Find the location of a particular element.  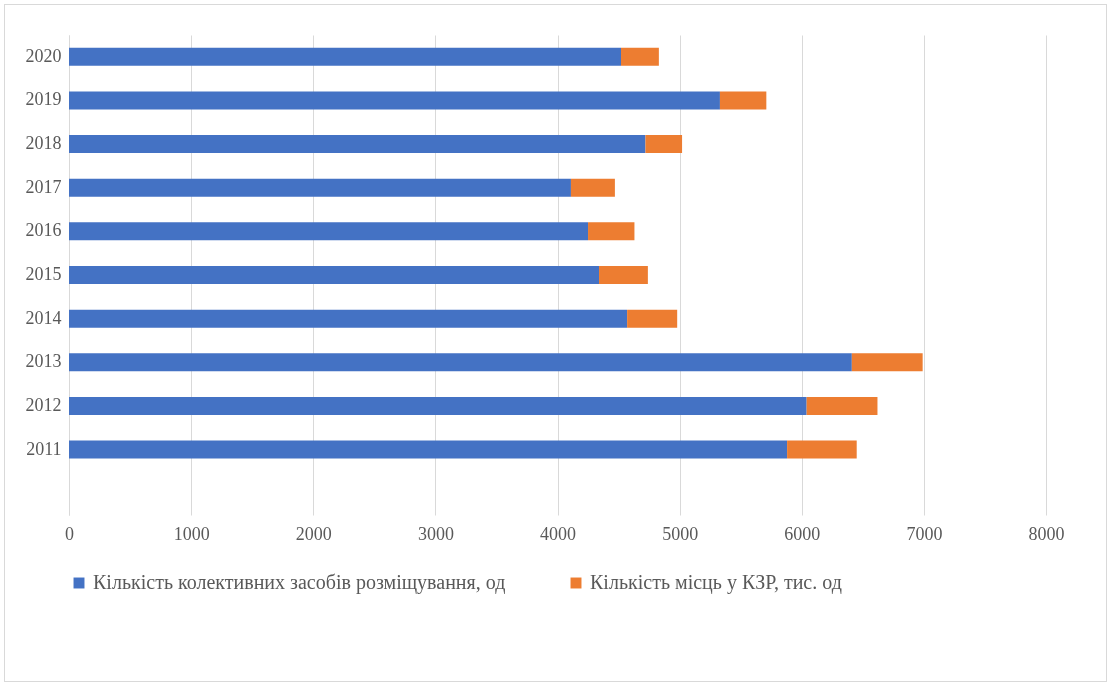

x-tick-label: 0 is located at coordinates (69, 533).